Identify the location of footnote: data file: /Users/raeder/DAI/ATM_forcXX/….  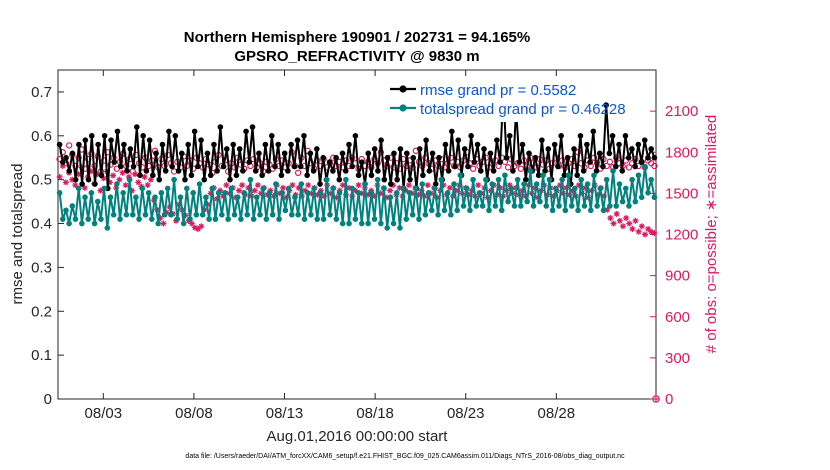
(405, 456).